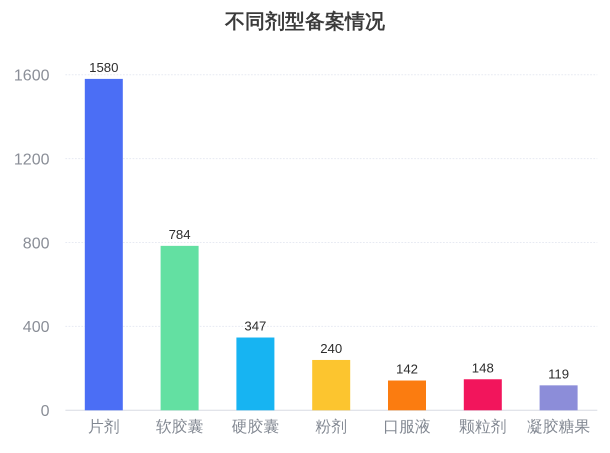  I want to click on svg-text: 347, so click(255, 326).